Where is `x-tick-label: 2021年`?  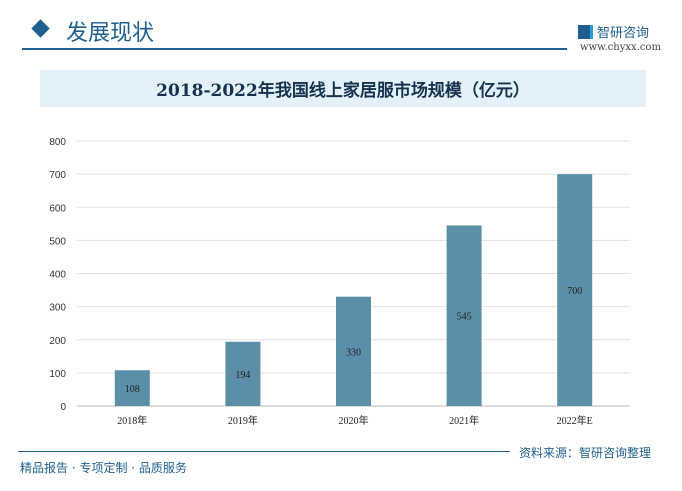
x-tick-label: 2021年 is located at coordinates (464, 420).